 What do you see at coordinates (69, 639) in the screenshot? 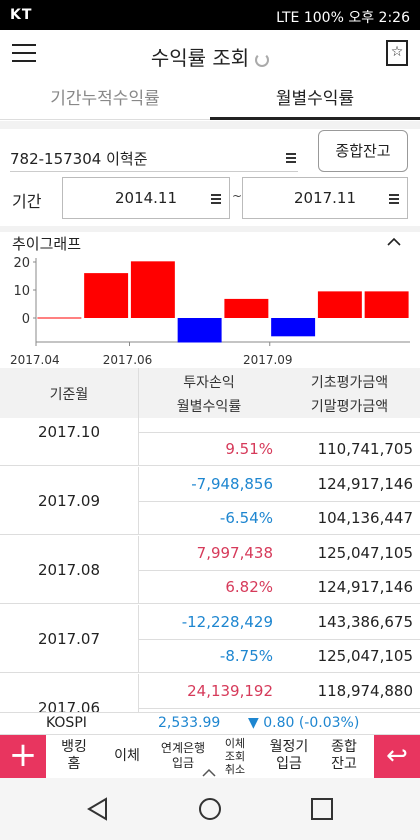
I see `row-month: 2017.07` at bounding box center [69, 639].